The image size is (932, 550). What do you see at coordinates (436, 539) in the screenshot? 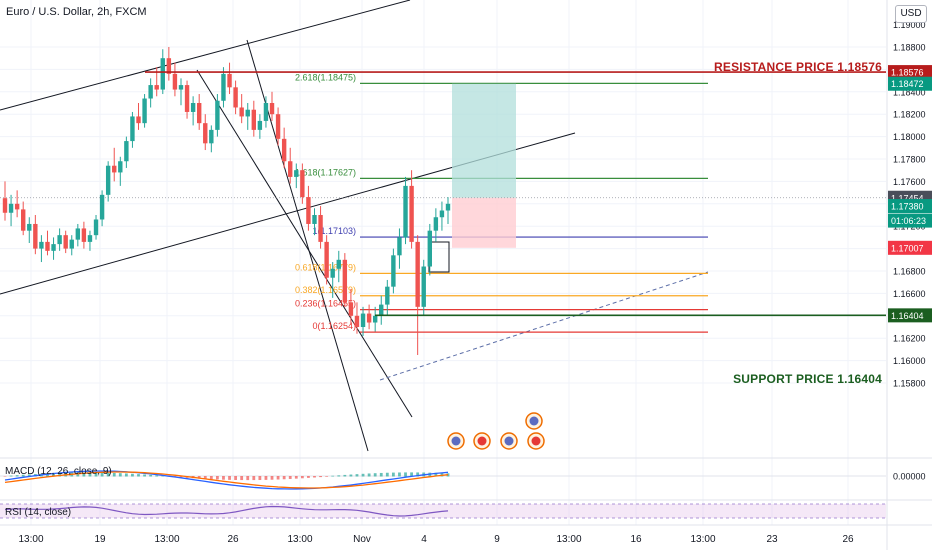
I see `time-axis: 13:00 19 13:00 26 13:00 Nov 4 9 13:00 16 13:00 23 26` at bounding box center [436, 539].